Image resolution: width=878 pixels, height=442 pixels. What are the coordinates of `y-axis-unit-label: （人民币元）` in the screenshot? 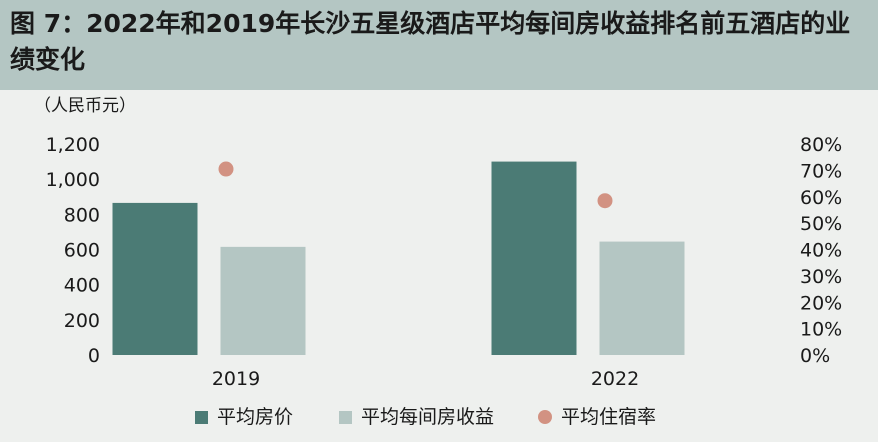 It's located at (85, 106).